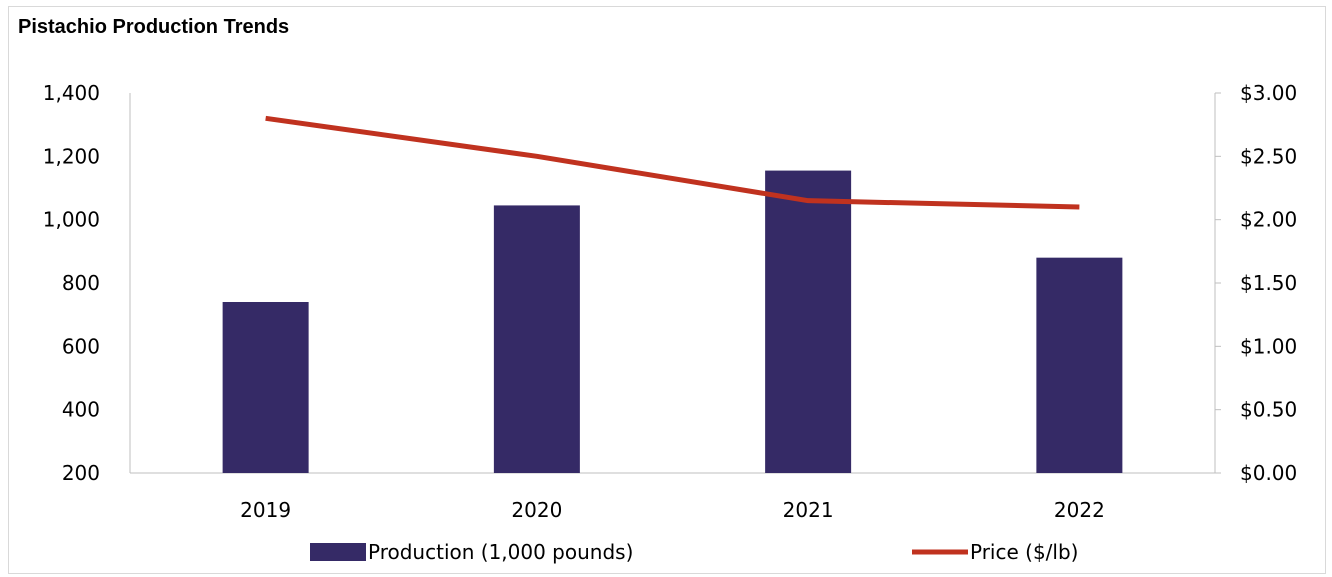 This screenshot has height=577, width=1332. I want to click on y-right-tick-label: $0.50, so click(1268, 410).